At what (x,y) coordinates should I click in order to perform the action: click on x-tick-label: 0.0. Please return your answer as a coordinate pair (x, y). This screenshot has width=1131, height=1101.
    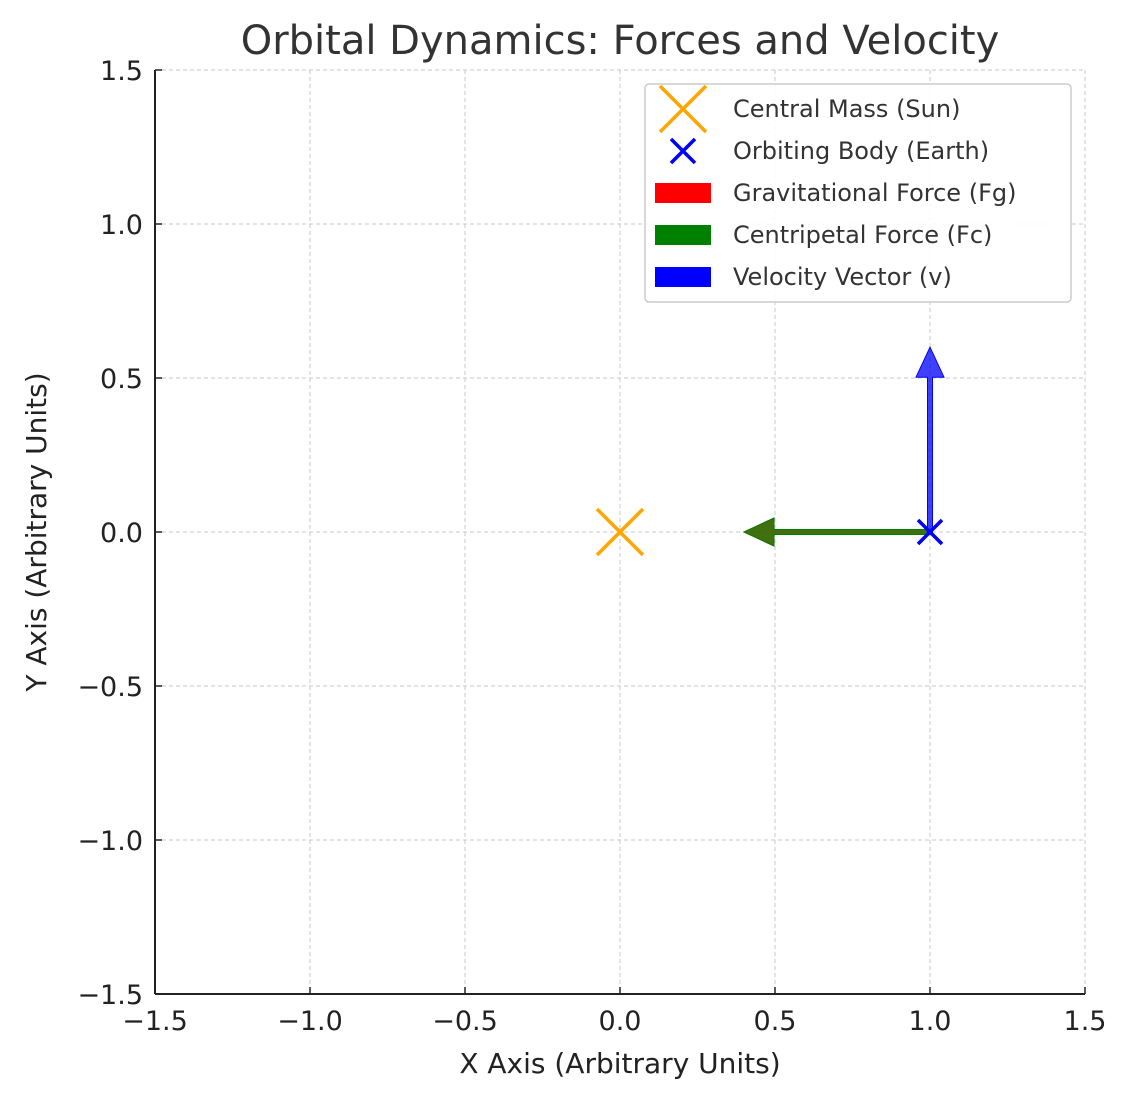
    Looking at the image, I should click on (620, 1021).